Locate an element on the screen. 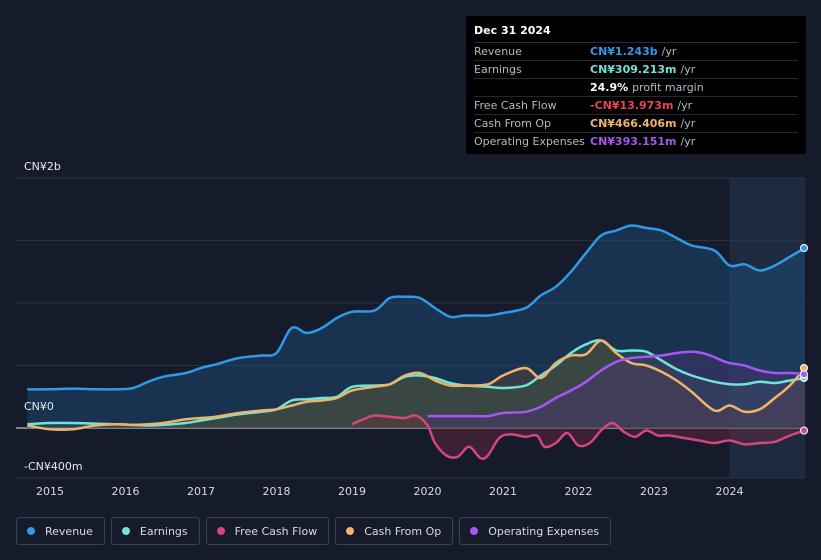 This screenshot has height=560, width=821. legend-label: Revenue is located at coordinates (69, 531).